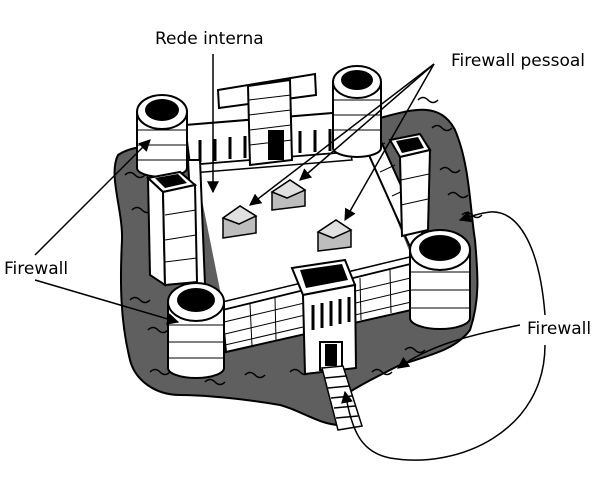 The width and height of the screenshot is (606, 480). What do you see at coordinates (410, 185) in the screenshot?
I see `tower-right-square` at bounding box center [410, 185].